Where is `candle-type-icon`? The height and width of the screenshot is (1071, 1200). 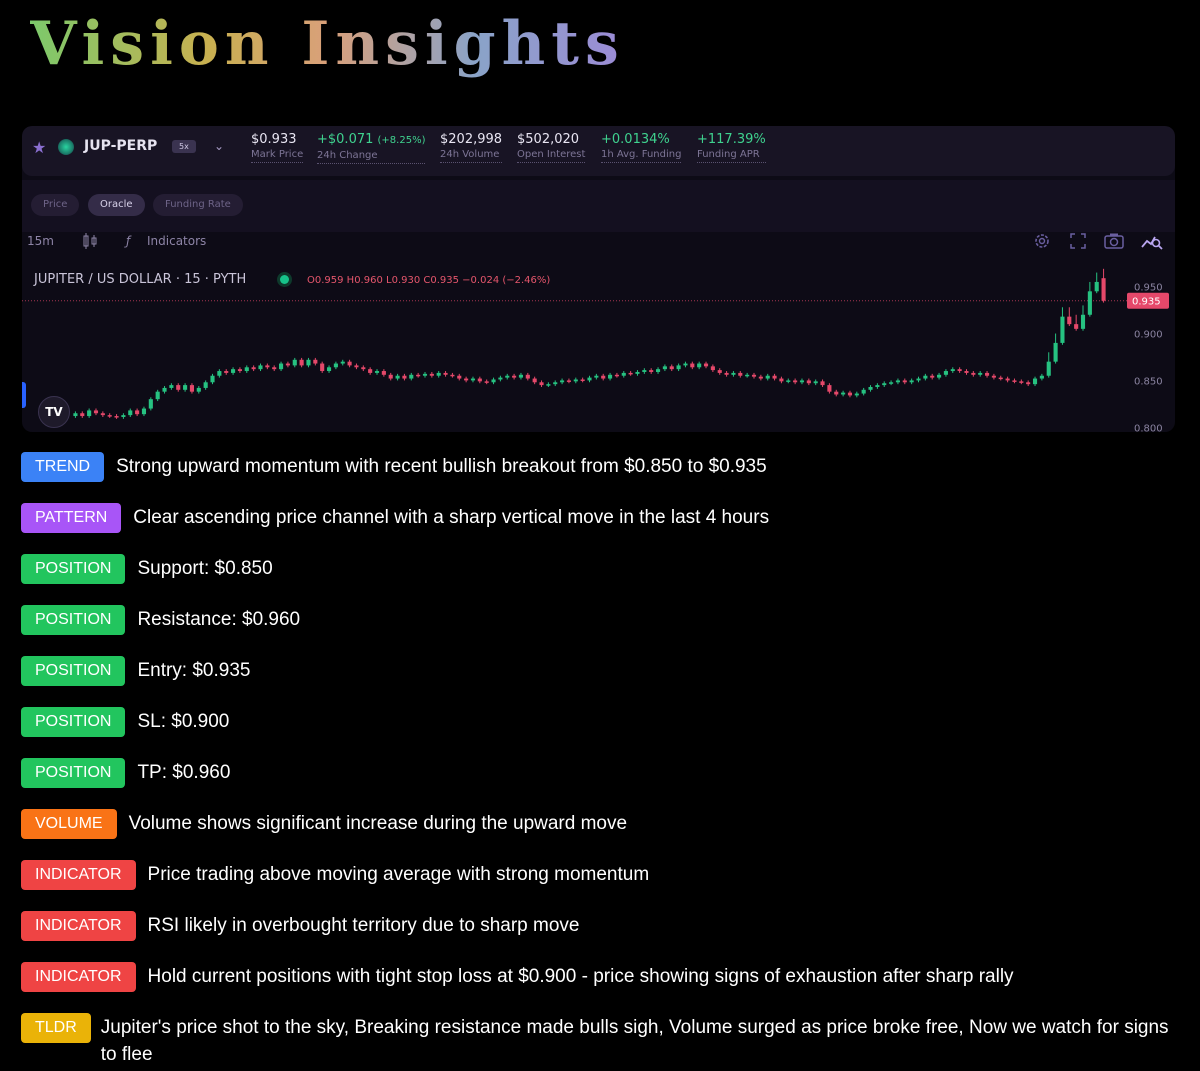 candle-type-icon is located at coordinates (90, 241).